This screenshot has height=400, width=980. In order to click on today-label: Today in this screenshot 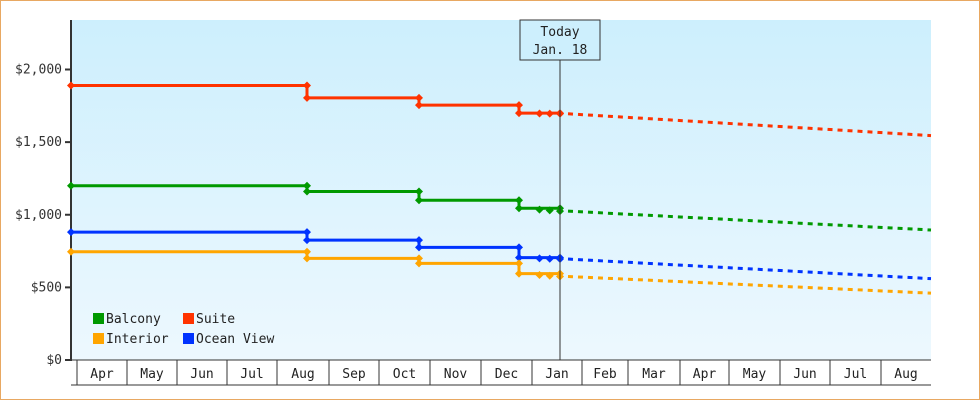, I will do `click(559, 32)`.